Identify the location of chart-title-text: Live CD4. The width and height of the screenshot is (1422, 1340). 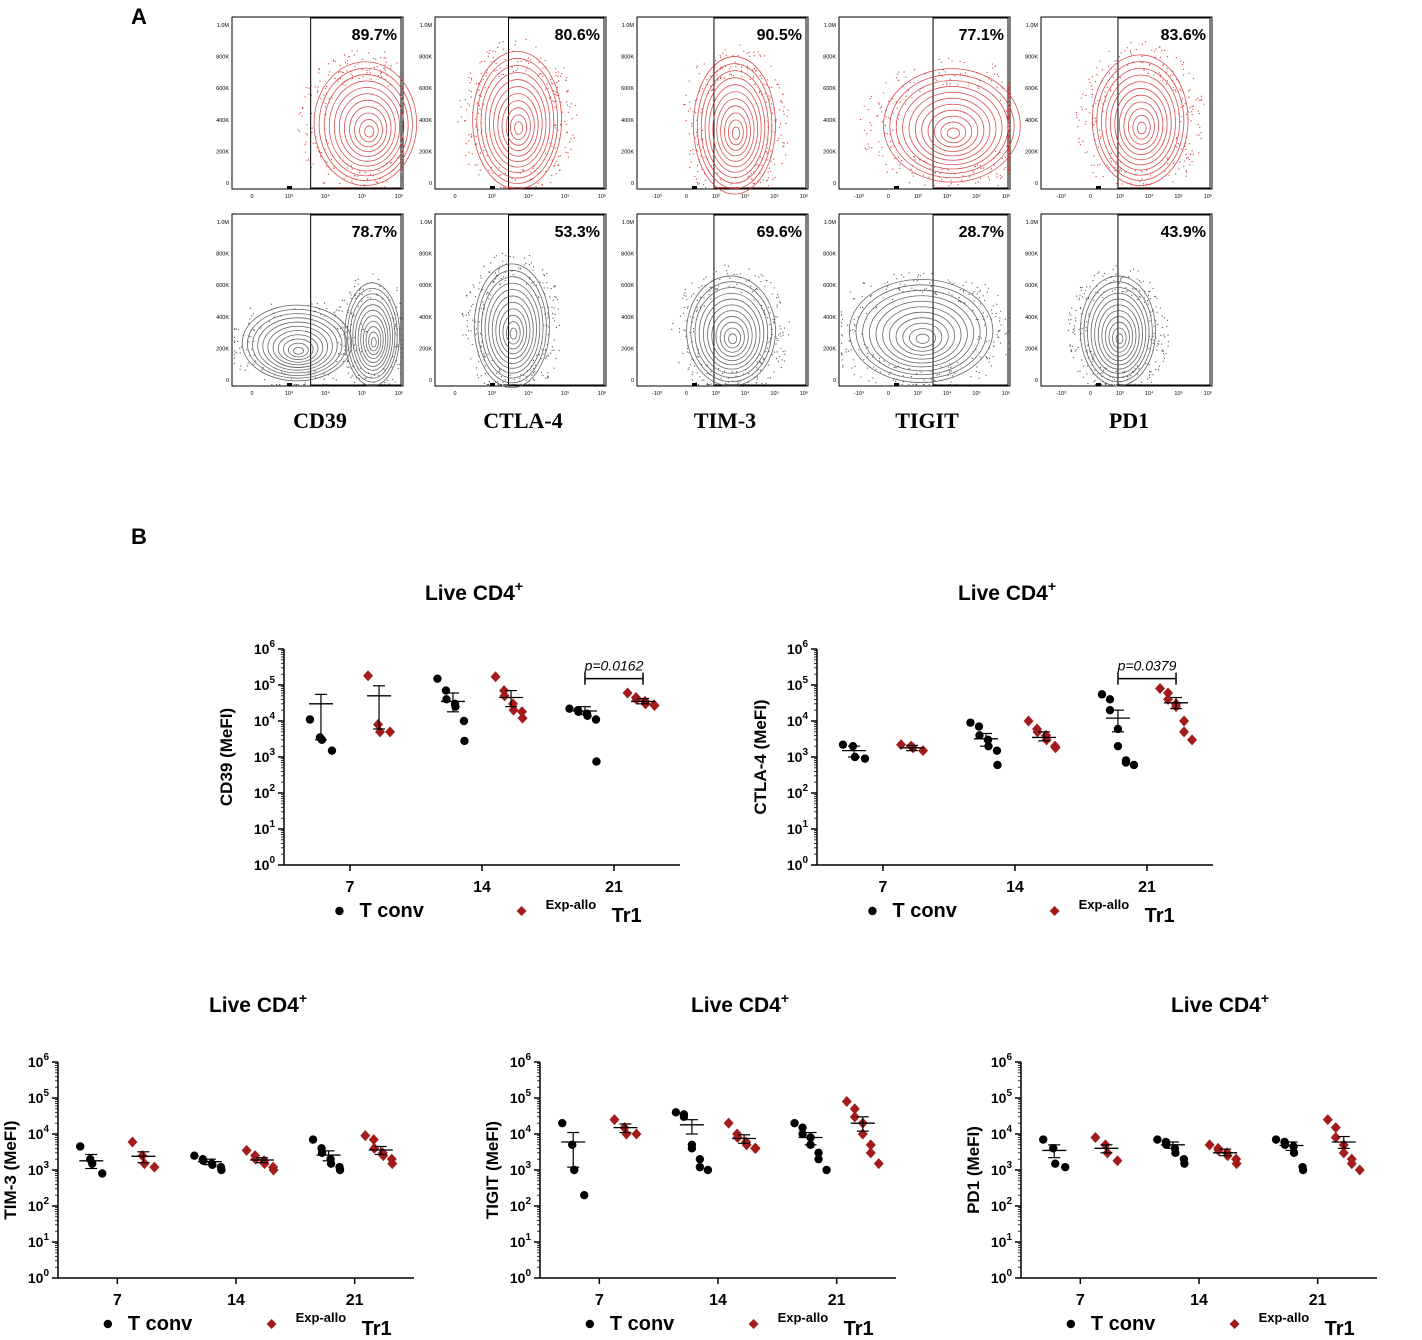
(1216, 1005).